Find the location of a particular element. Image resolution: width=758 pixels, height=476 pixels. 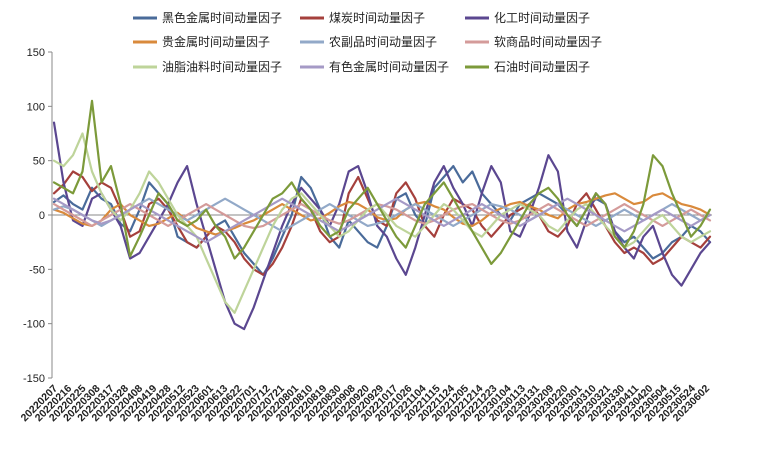

legend-entry: 油脂油料时间动量因子 is located at coordinates (207, 66).